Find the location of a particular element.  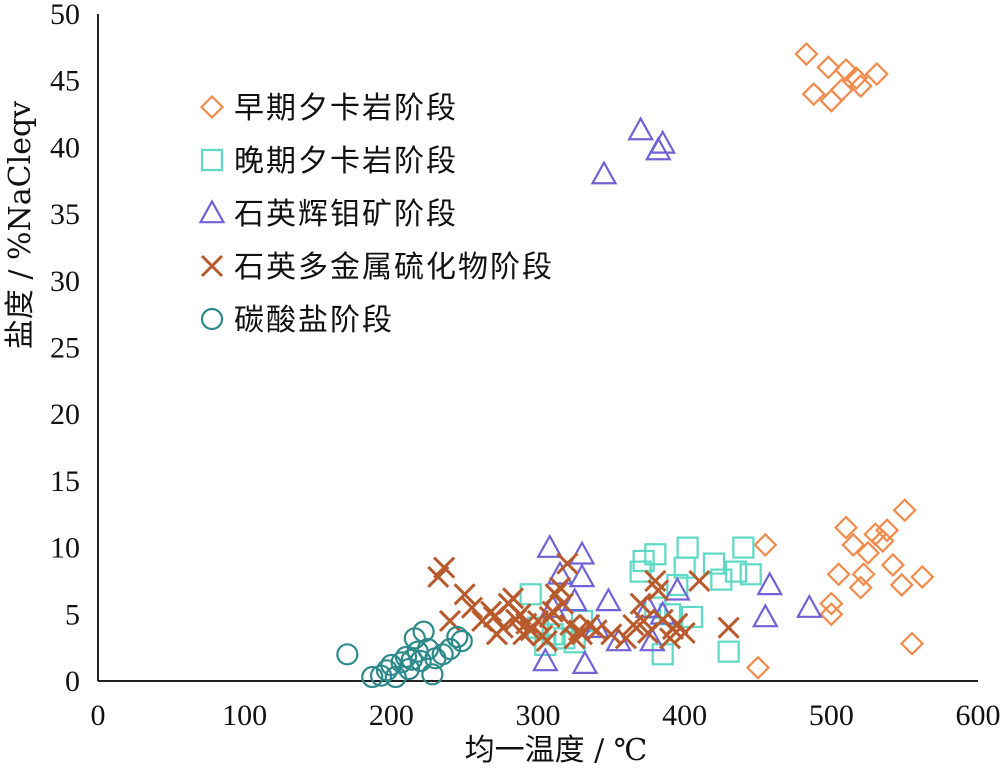

y-tick-label: 25 is located at coordinates (65, 348).